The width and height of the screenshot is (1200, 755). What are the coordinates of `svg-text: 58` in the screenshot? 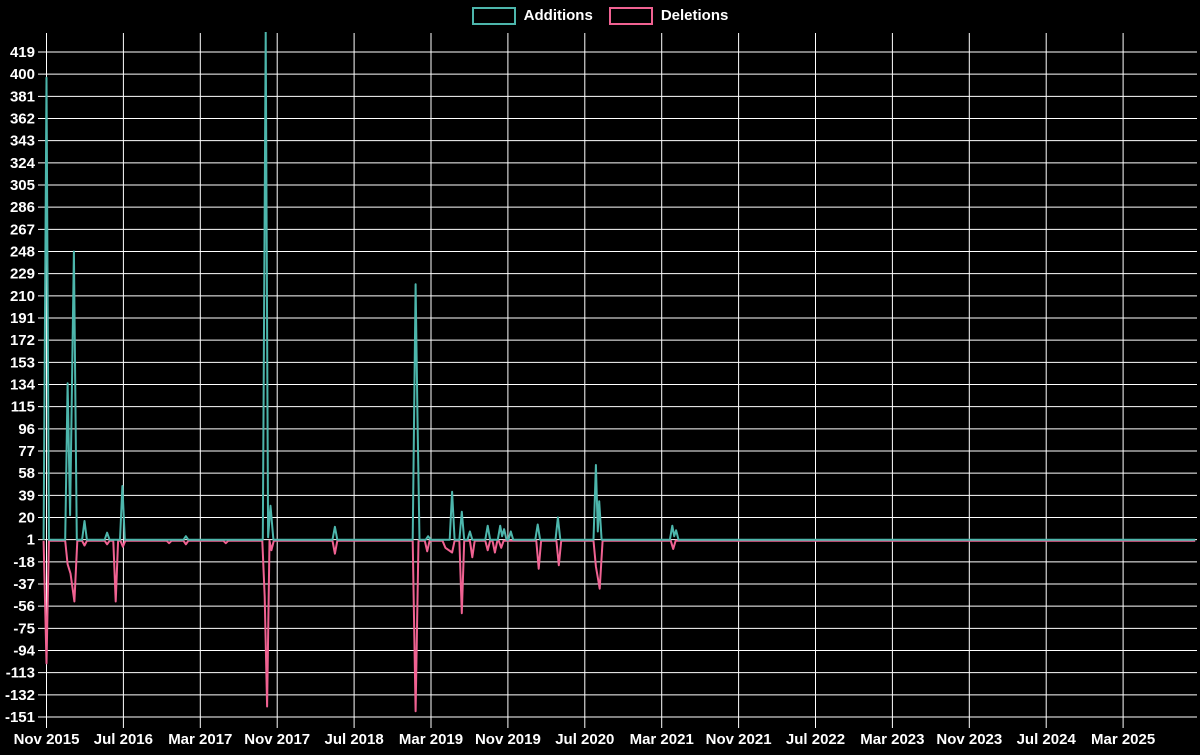 It's located at (26, 473).